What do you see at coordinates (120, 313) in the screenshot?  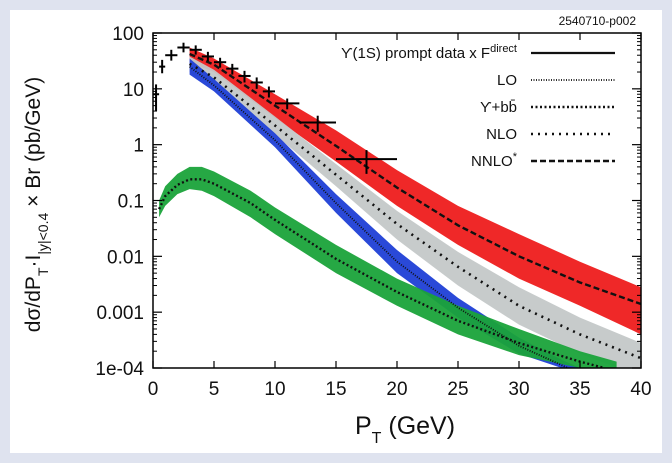 I see `y-tick-label: 0.001` at bounding box center [120, 313].